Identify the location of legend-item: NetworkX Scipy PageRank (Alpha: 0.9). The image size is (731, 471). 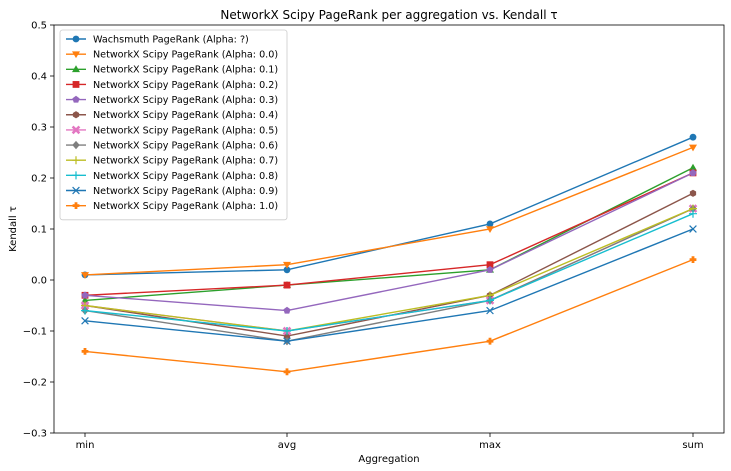
(172, 191).